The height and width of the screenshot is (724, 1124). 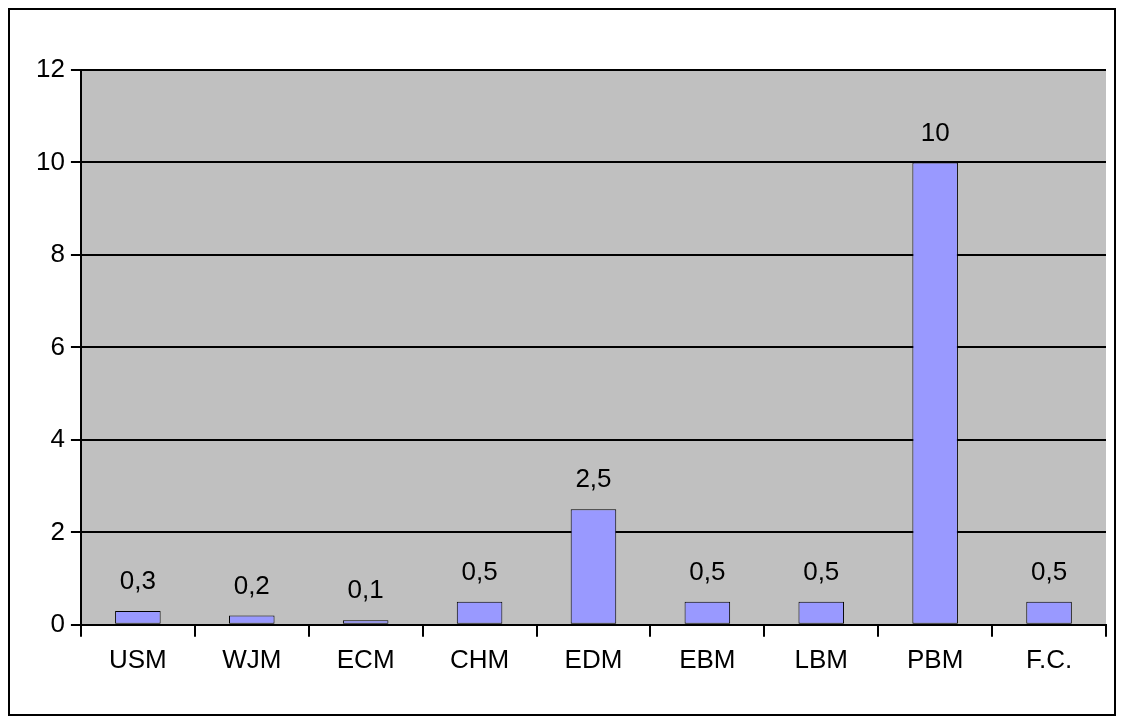 What do you see at coordinates (57, 345) in the screenshot?
I see `y-tick-label: 6` at bounding box center [57, 345].